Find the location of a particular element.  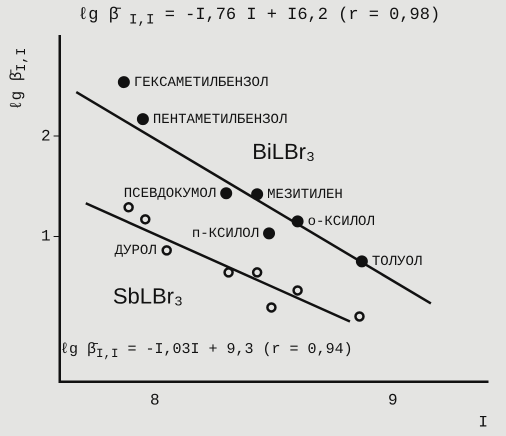

series-label: SbLBr₃ is located at coordinates (147, 295).